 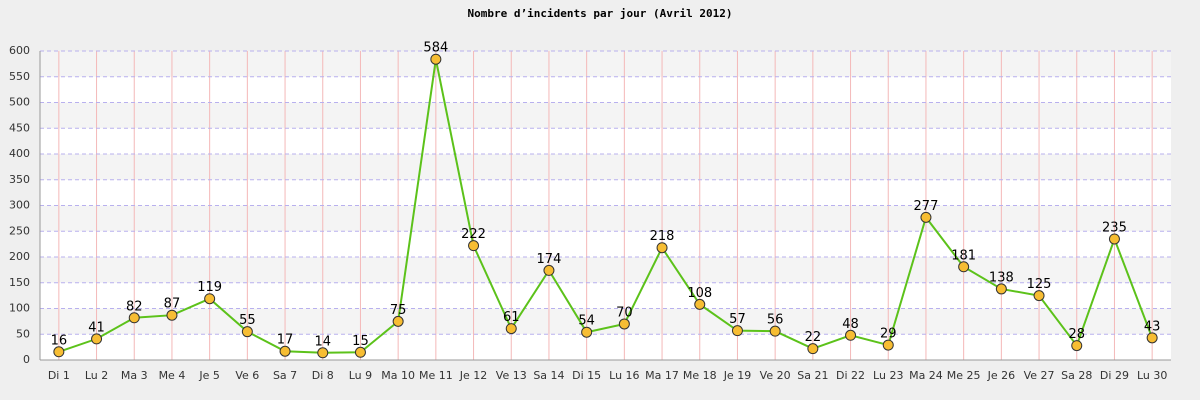 I want to click on data-label: 16, so click(x=59, y=340).